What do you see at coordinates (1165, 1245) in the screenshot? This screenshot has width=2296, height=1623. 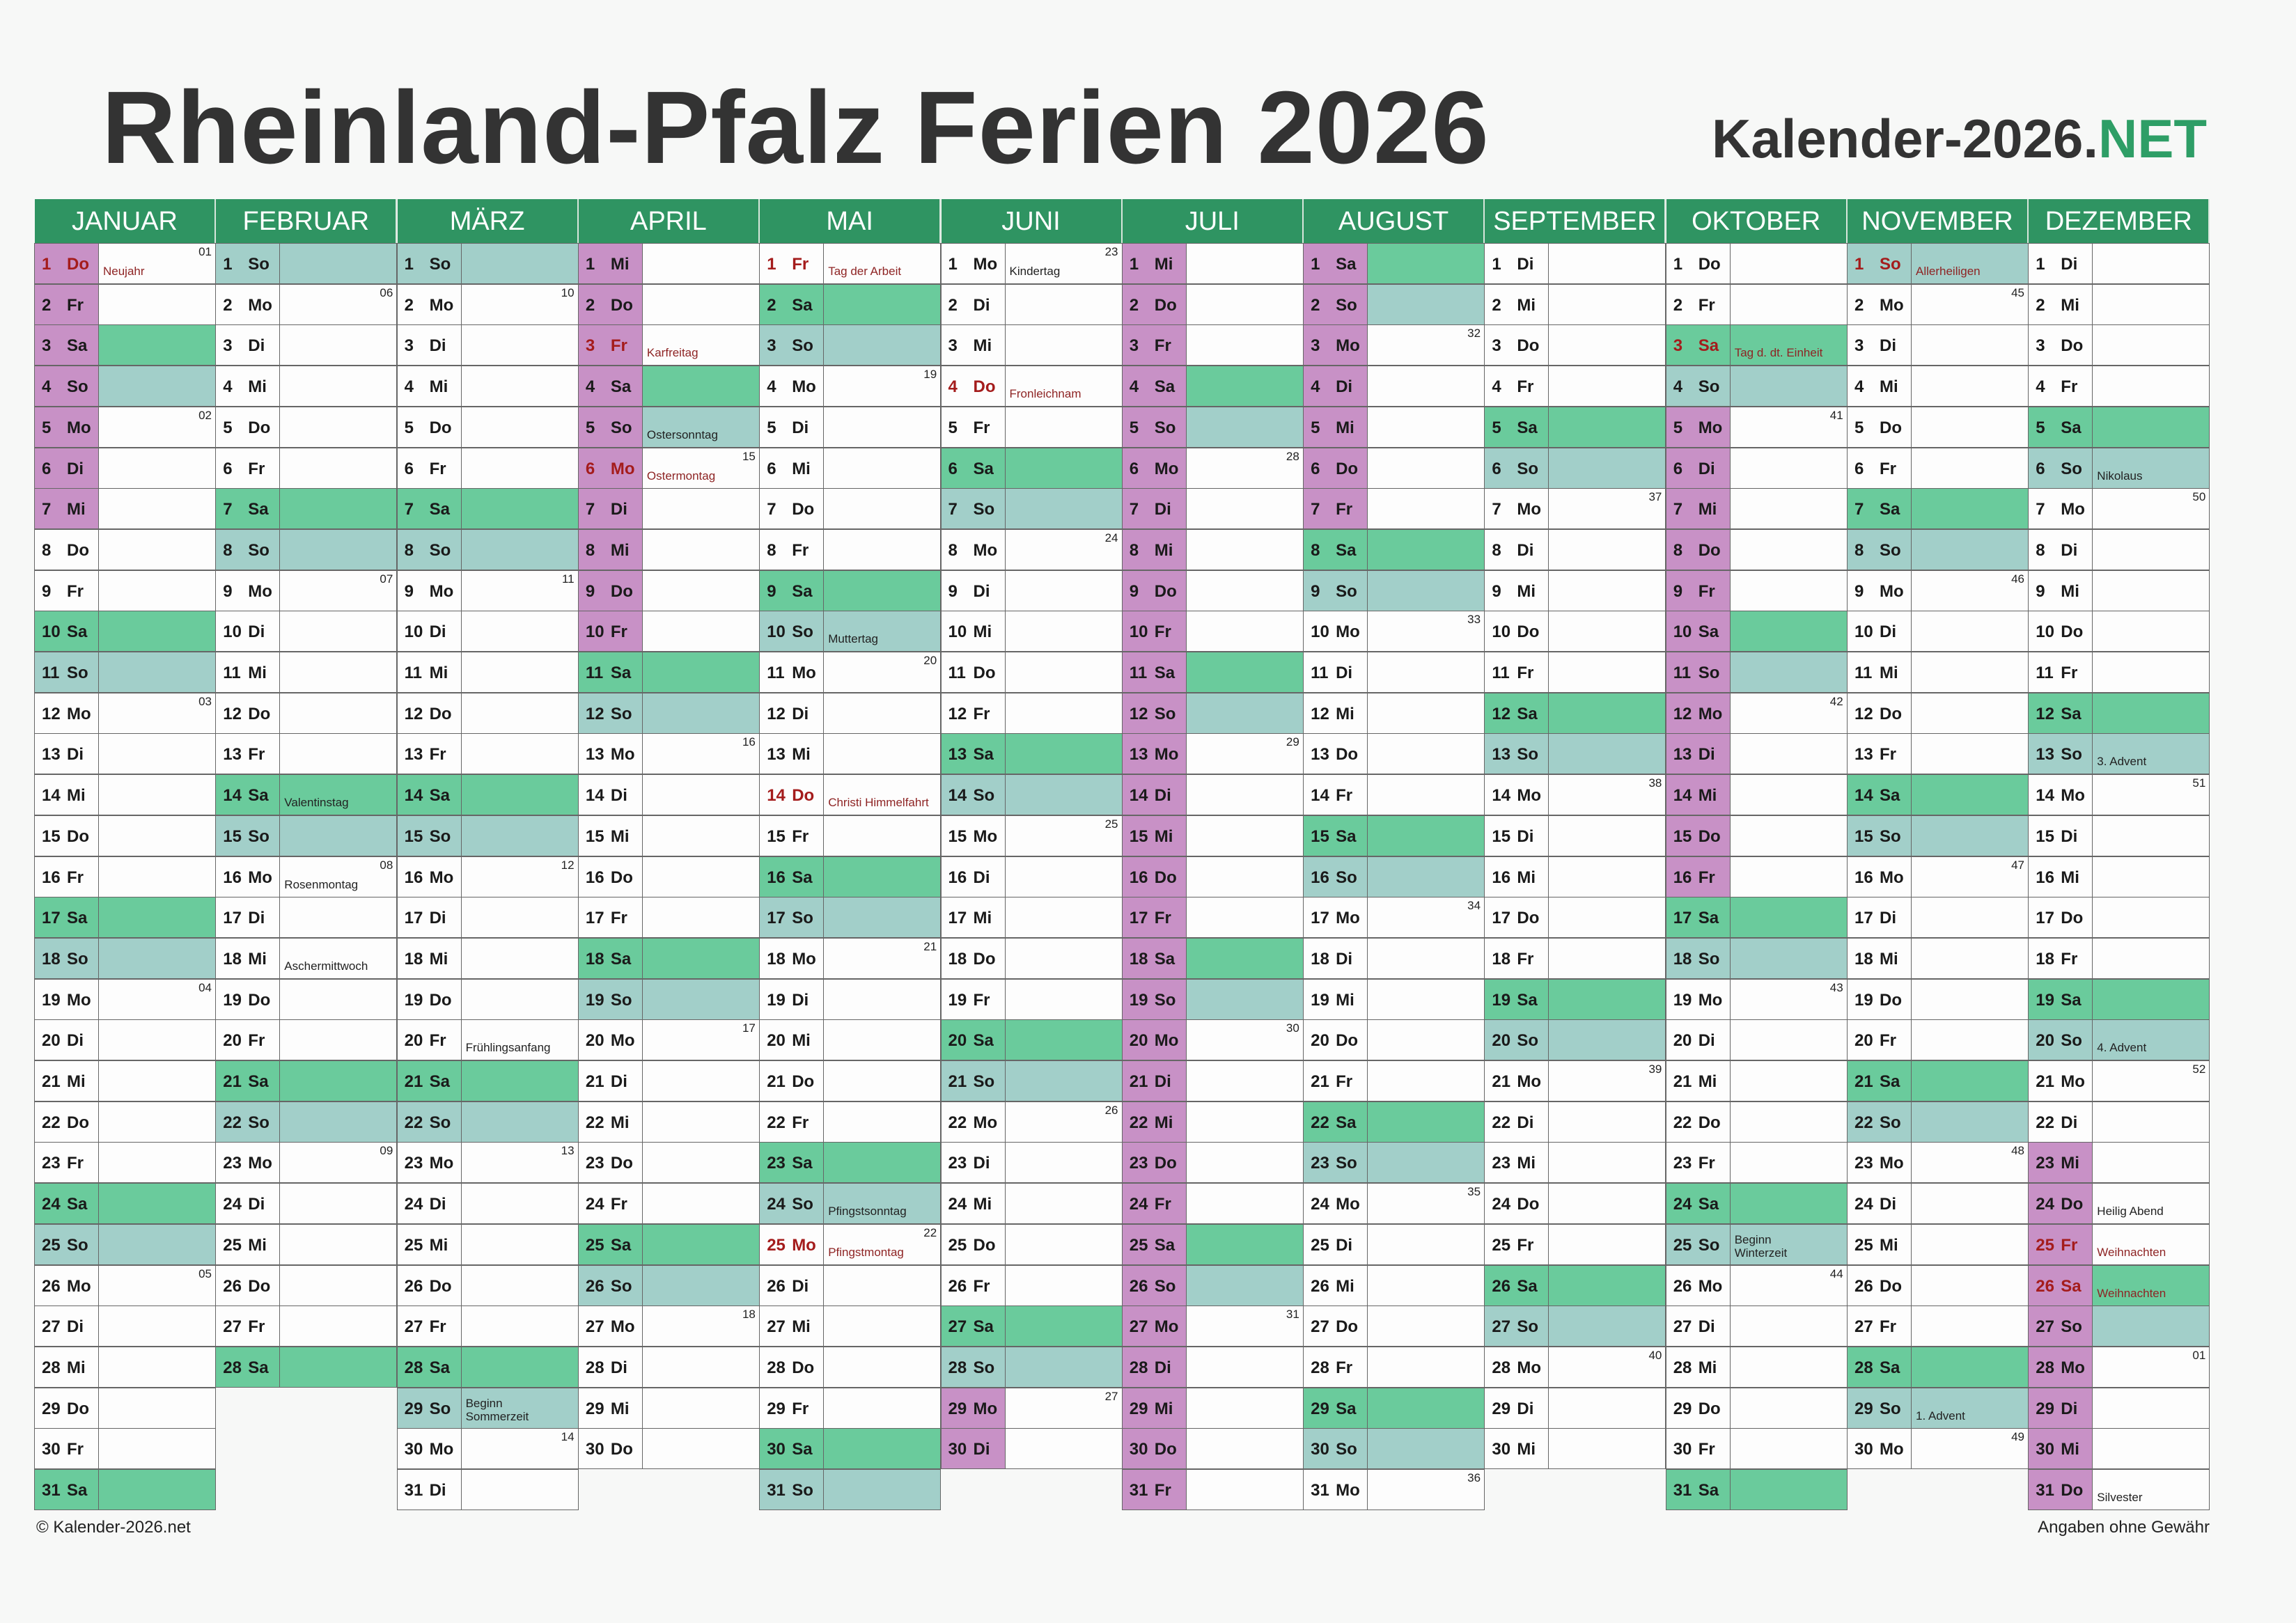 I see `weekday: Sa` at bounding box center [1165, 1245].